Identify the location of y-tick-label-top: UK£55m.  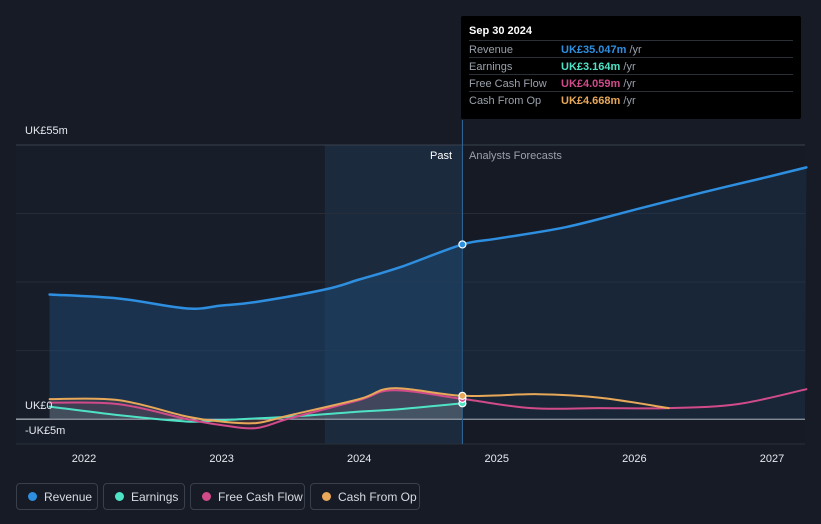
(46, 131).